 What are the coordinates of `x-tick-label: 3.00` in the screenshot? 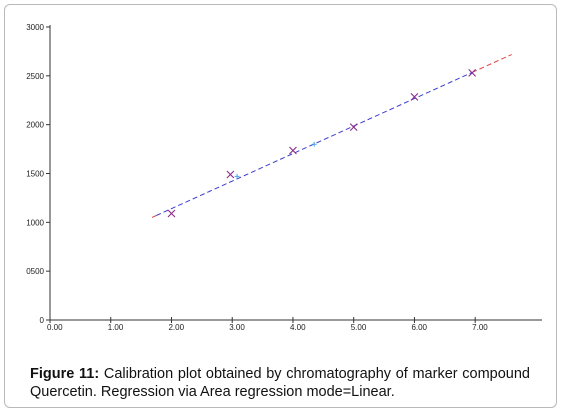 It's located at (237, 327).